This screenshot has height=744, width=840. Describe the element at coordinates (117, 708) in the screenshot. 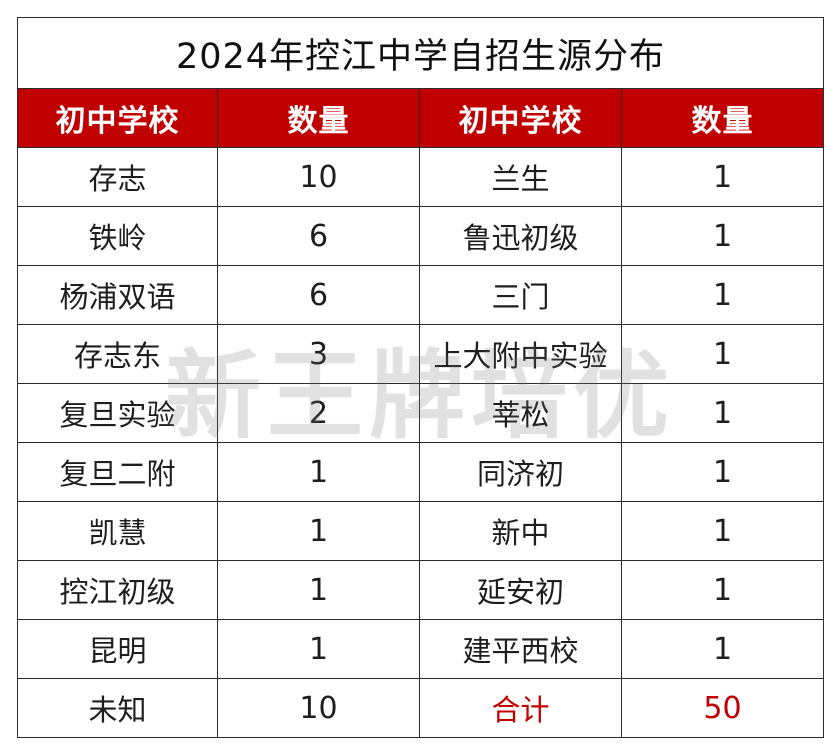

I see `school-cell: 未知` at that location.